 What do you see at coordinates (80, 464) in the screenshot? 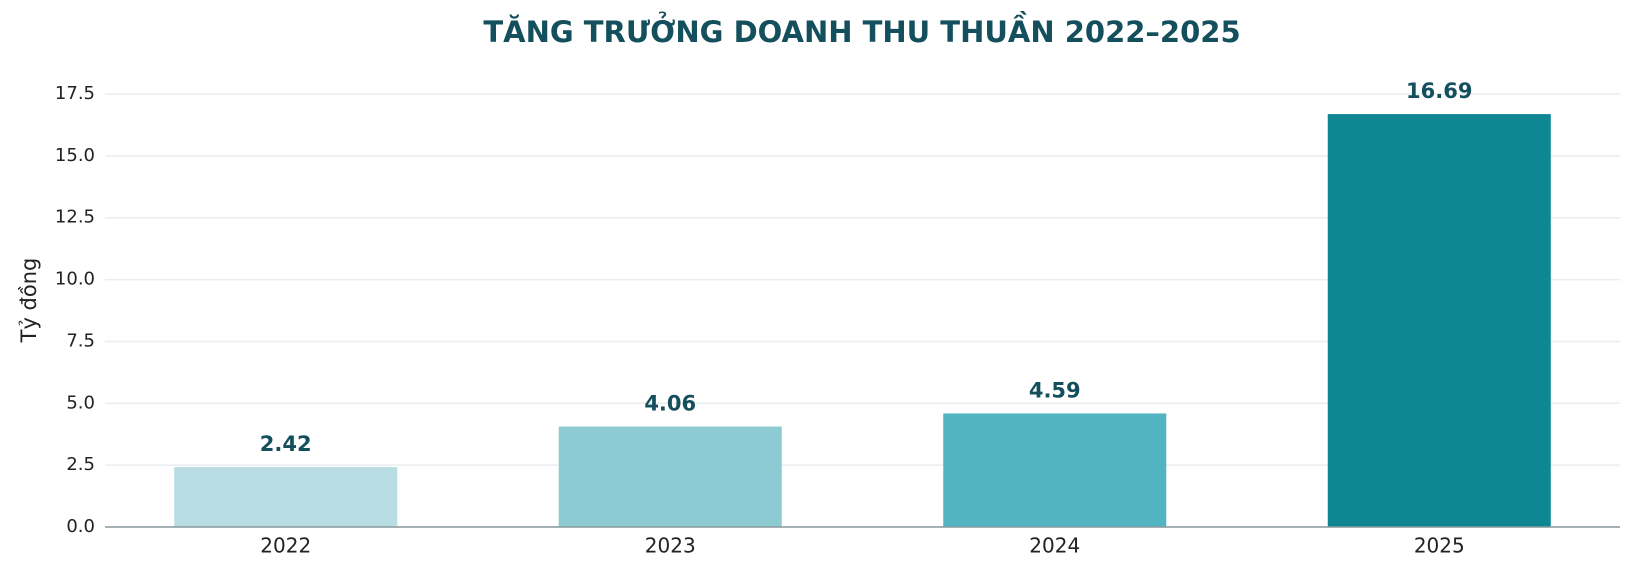
I see `y-tick-label: 2.5` at bounding box center [80, 464].